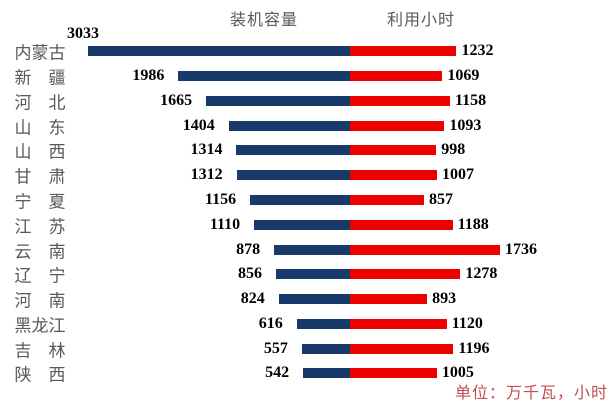 Image resolution: width=616 pixels, height=406 pixels. I want to click on chart-row: 辽 宁 856 1278, so click(308, 274).